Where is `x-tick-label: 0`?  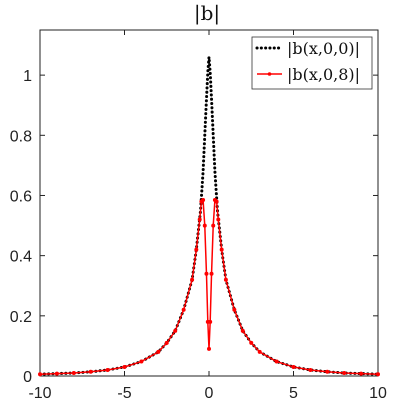
x-tick-label: 0 is located at coordinates (209, 393).